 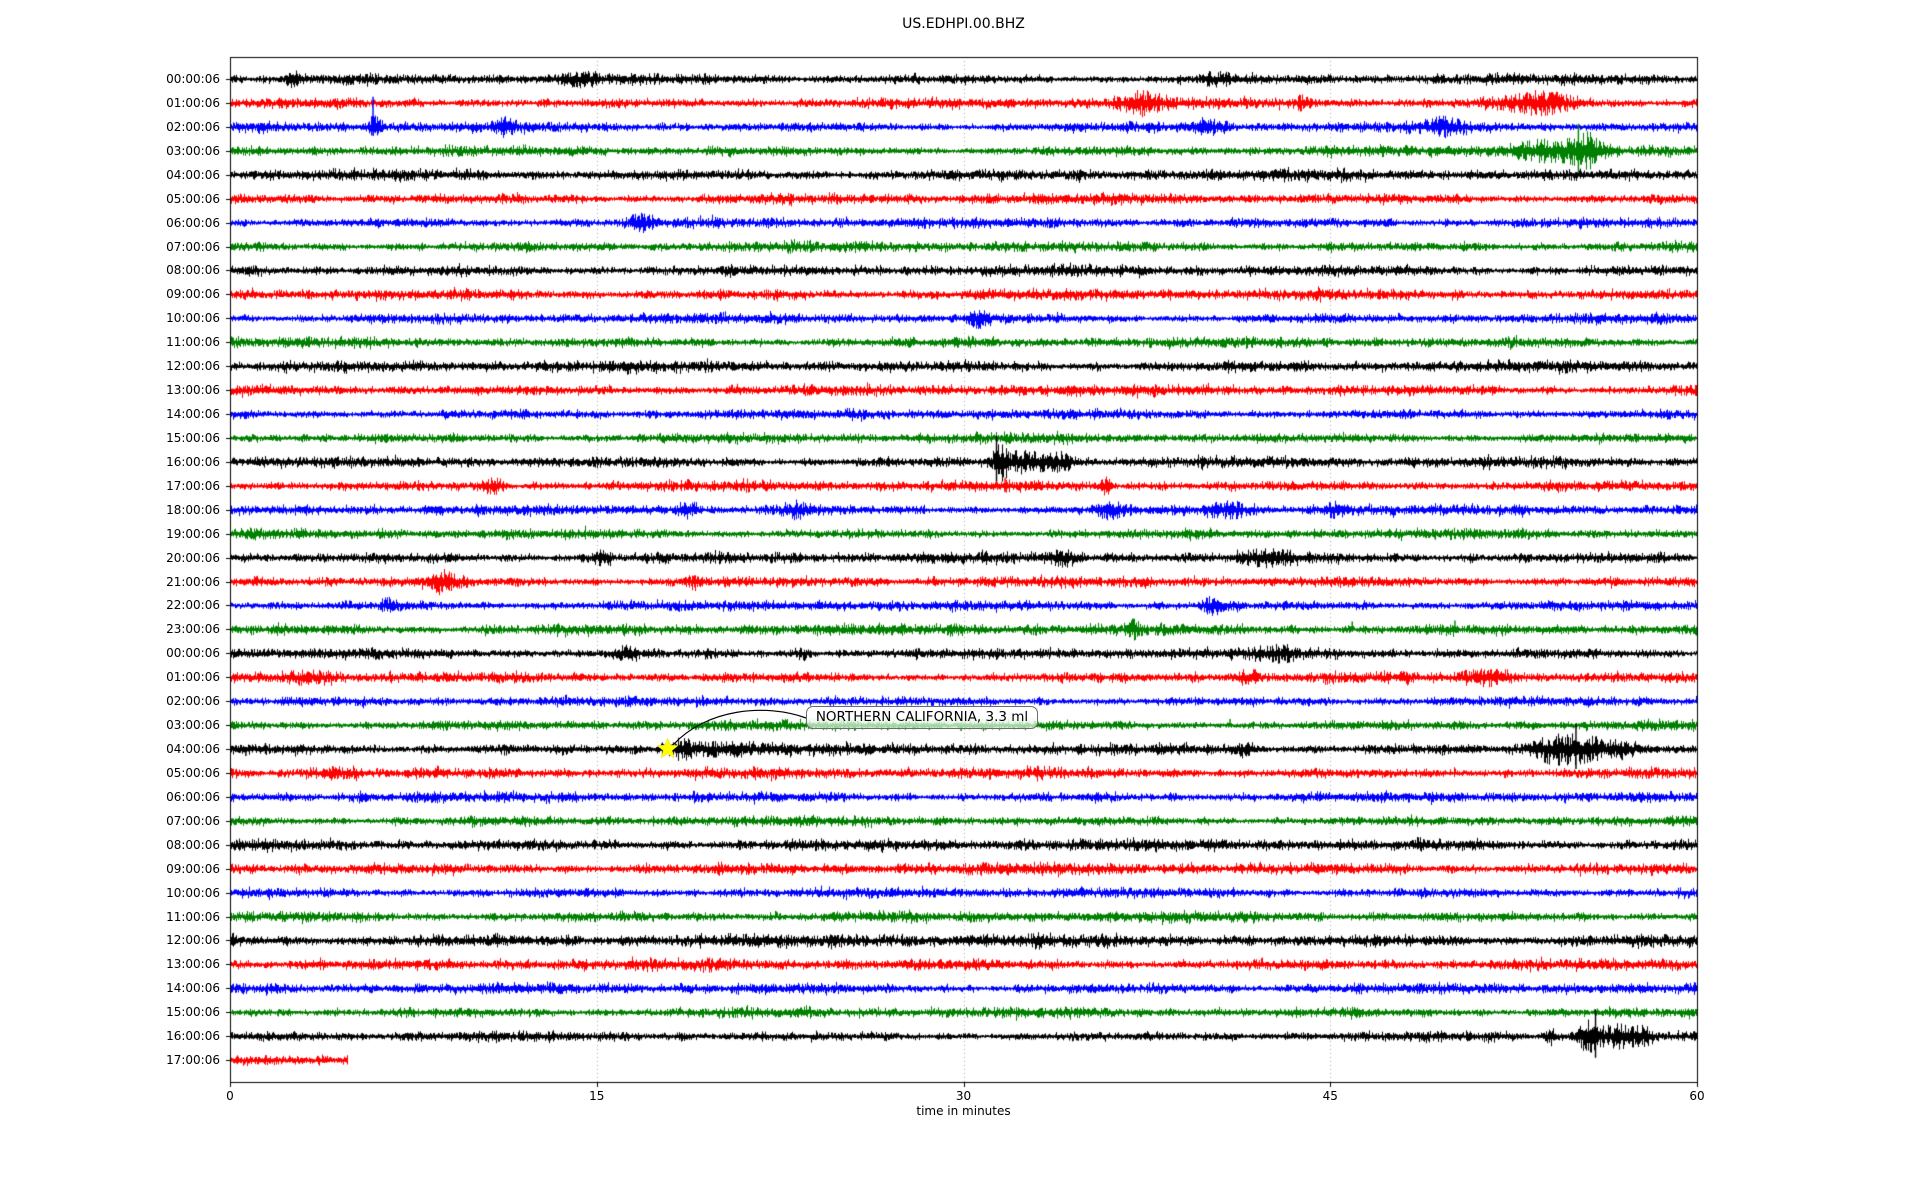 I want to click on y-tick-label: 18:00:06, so click(x=193, y=509).